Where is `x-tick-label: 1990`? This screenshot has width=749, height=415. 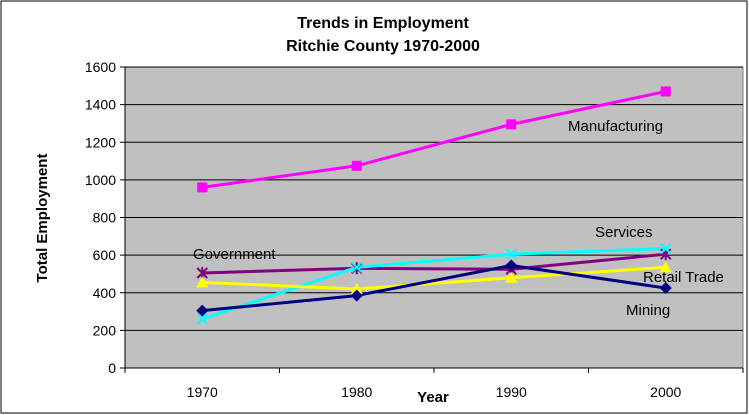
x-tick-label: 1990 is located at coordinates (511, 392).